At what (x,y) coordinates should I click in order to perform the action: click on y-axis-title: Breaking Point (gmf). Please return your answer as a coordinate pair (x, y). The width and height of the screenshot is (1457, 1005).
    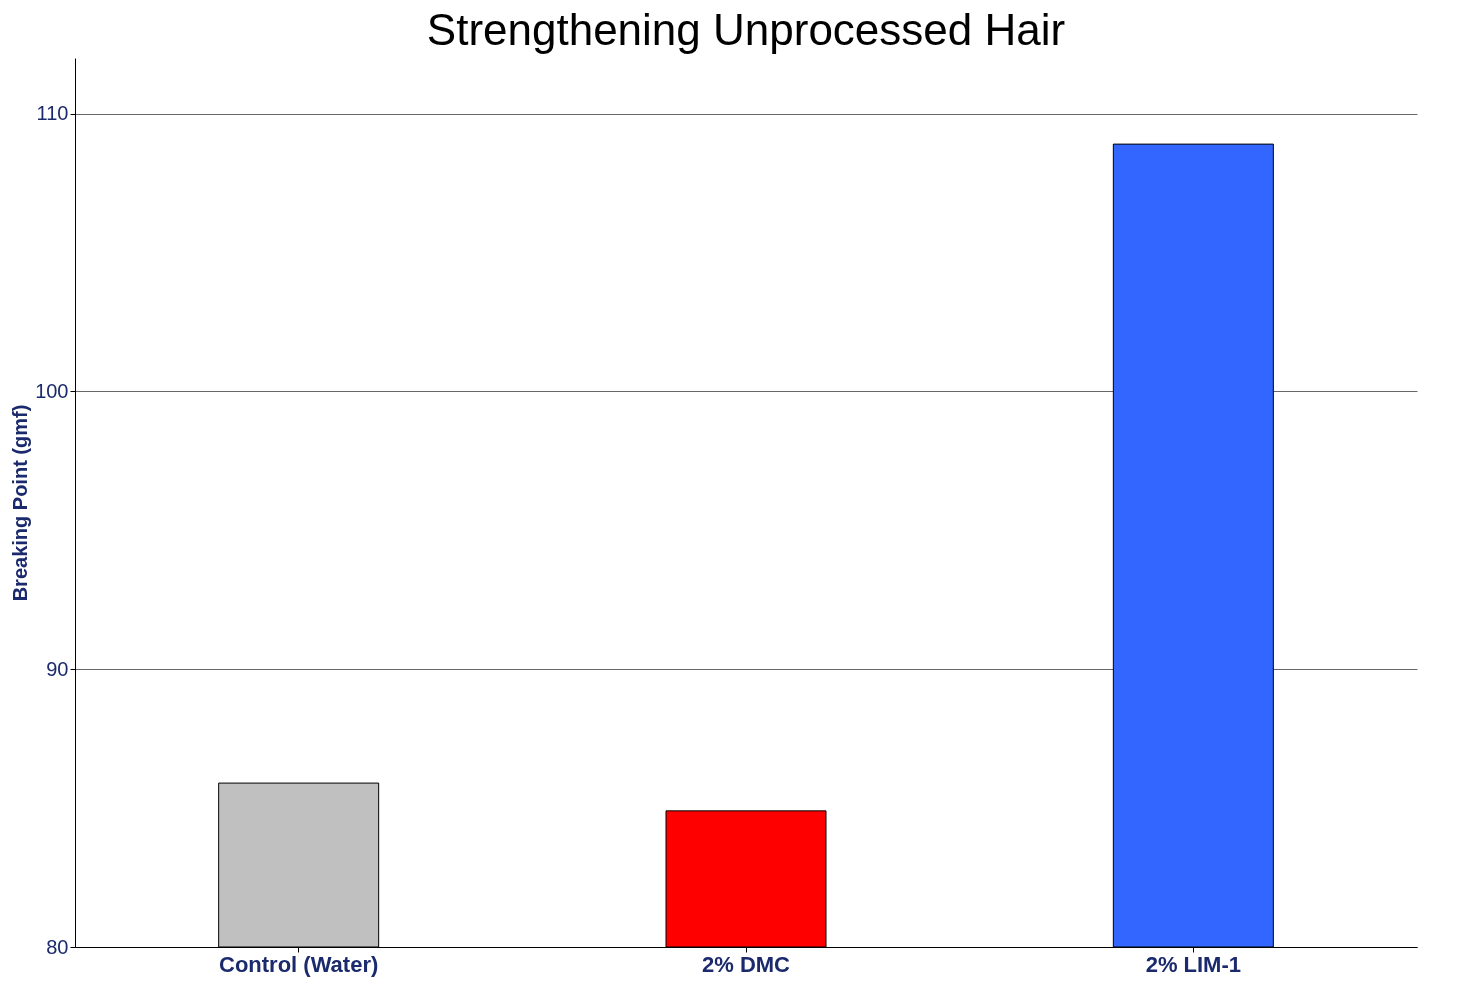
    Looking at the image, I should click on (20, 503).